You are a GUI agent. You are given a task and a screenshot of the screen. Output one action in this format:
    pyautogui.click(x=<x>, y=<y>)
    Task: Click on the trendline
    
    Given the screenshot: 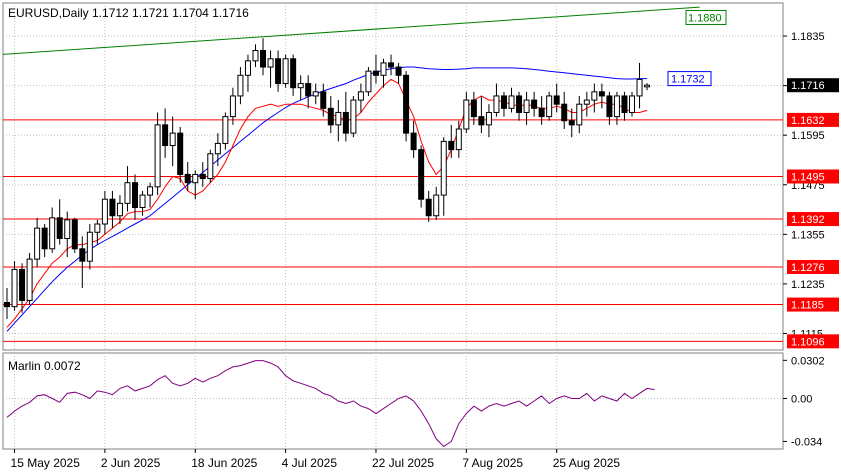 What is the action you would take?
    pyautogui.click(x=350, y=30)
    